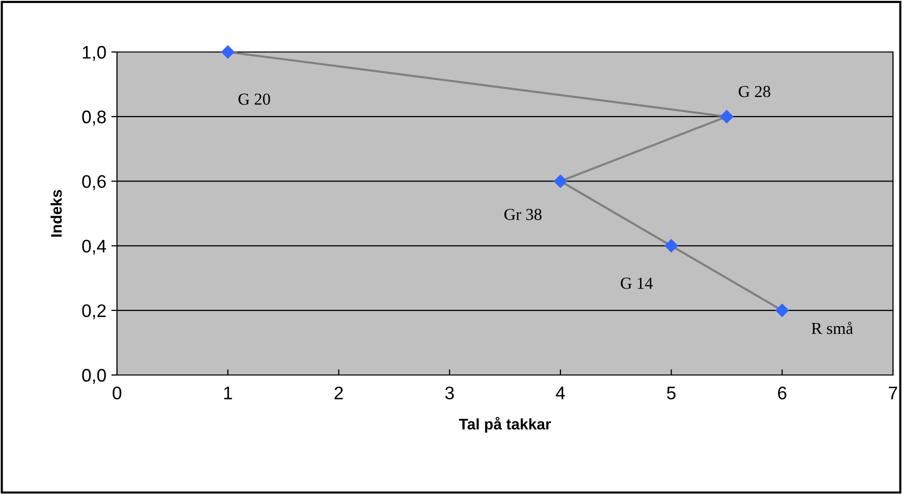 The height and width of the screenshot is (494, 903). What do you see at coordinates (782, 393) in the screenshot?
I see `x-tick-label: 6` at bounding box center [782, 393].